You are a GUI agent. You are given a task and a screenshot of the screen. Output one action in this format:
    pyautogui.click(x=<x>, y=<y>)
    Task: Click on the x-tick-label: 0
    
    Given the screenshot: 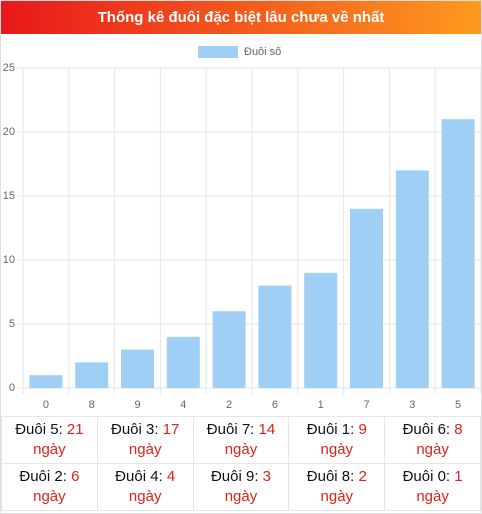 What is the action you would take?
    pyautogui.click(x=46, y=405)
    